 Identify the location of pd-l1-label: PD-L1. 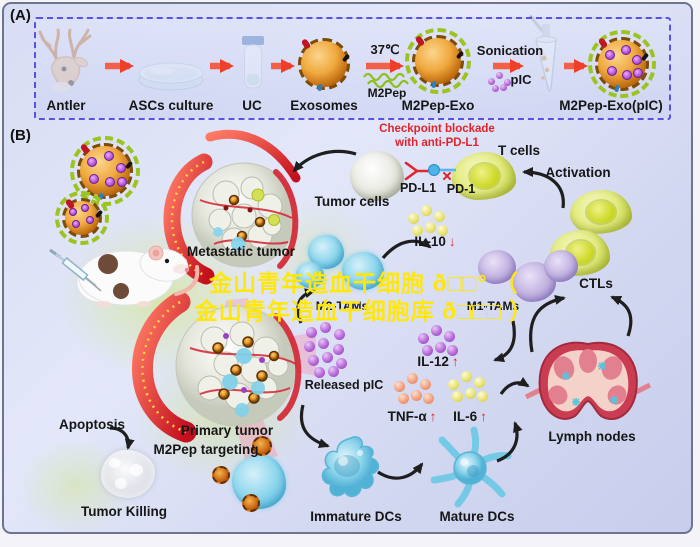
(418, 188).